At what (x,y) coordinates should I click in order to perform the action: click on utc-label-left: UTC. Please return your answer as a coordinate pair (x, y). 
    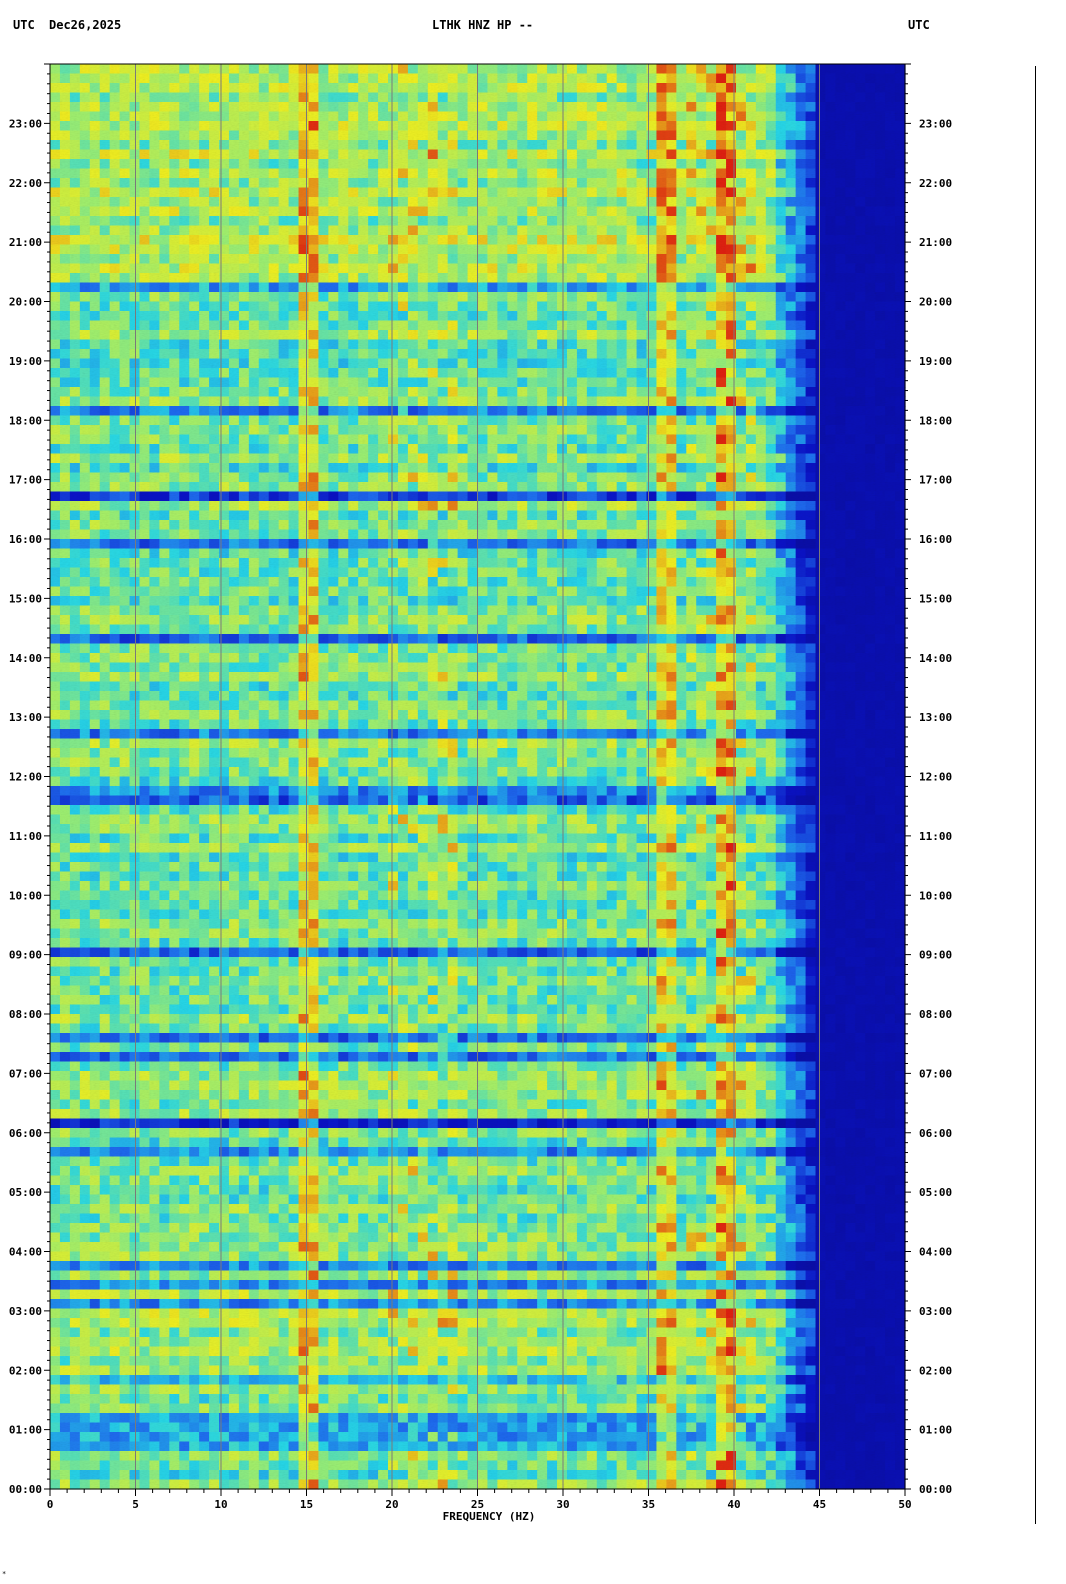
    Looking at the image, I should click on (24, 25).